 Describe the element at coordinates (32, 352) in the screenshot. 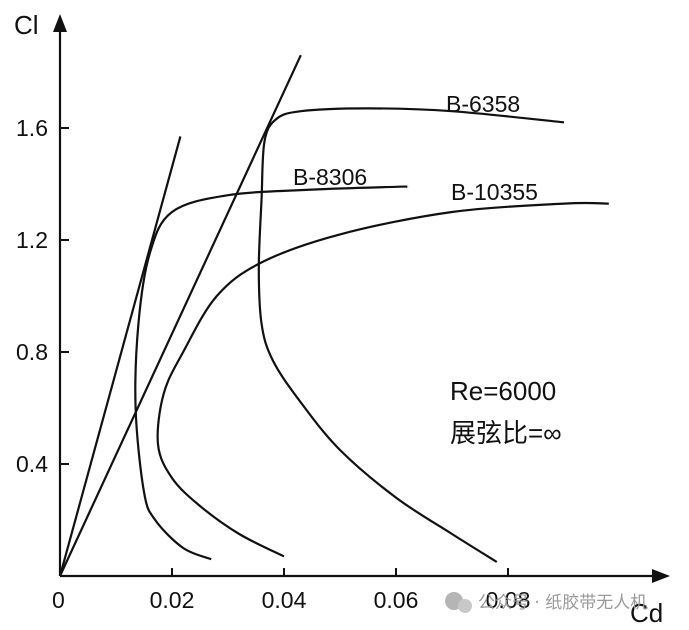

I see `y-tick-label: 0.8` at that location.